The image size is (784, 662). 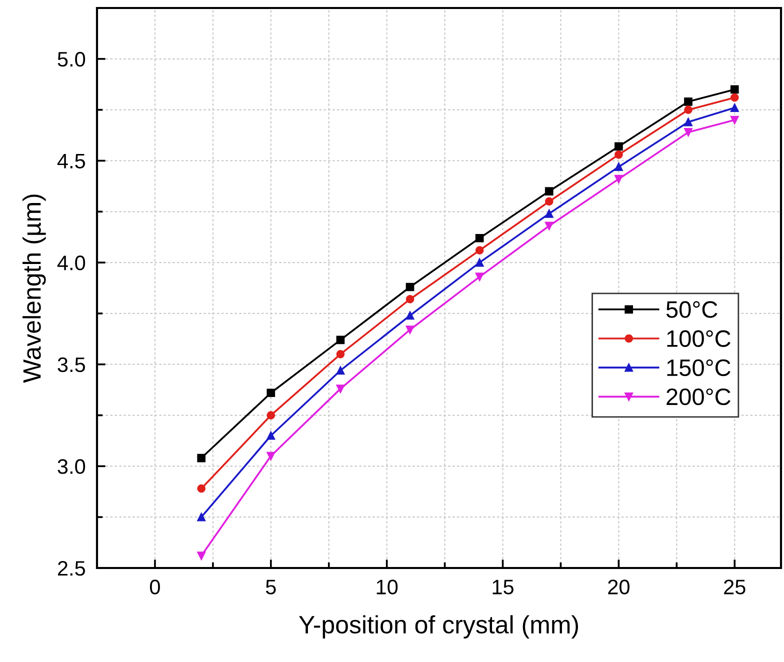 I want to click on x-tick-label: 0, so click(x=155, y=587).